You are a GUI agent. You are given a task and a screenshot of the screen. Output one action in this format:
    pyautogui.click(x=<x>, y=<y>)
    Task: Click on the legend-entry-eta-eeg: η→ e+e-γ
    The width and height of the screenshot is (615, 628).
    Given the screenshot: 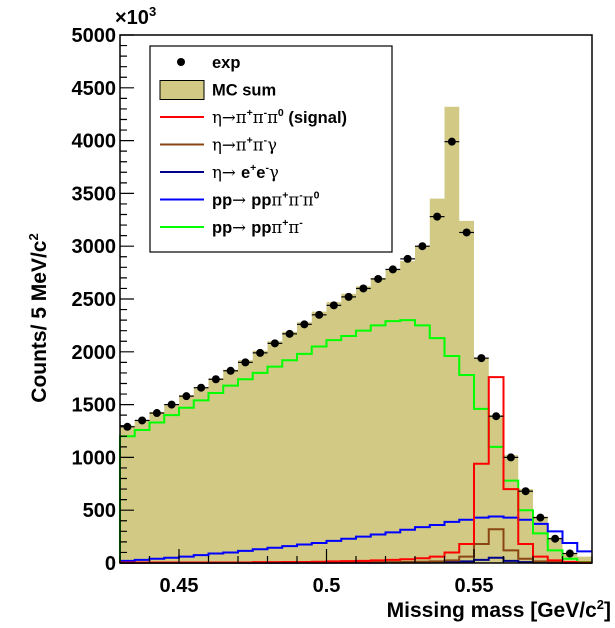 What is the action you would take?
    pyautogui.click(x=219, y=172)
    